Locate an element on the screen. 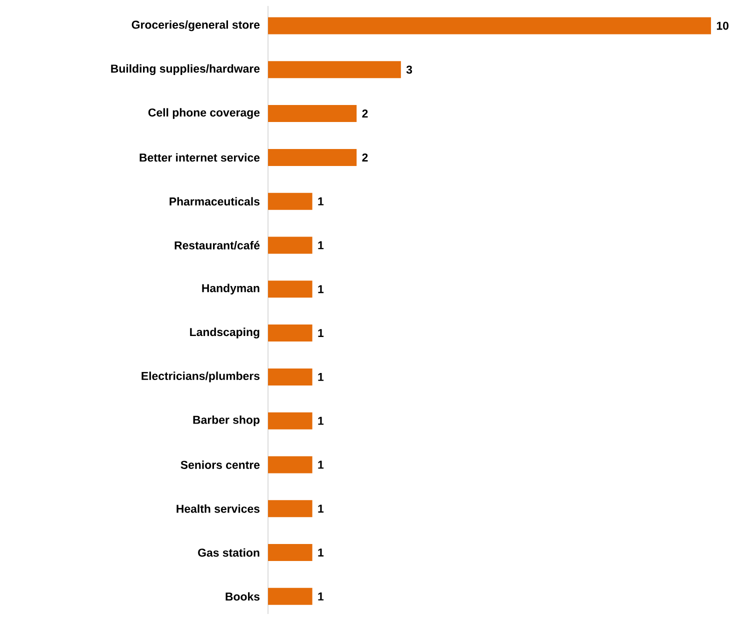  y-tick-label: Seniors centre is located at coordinates (220, 464).